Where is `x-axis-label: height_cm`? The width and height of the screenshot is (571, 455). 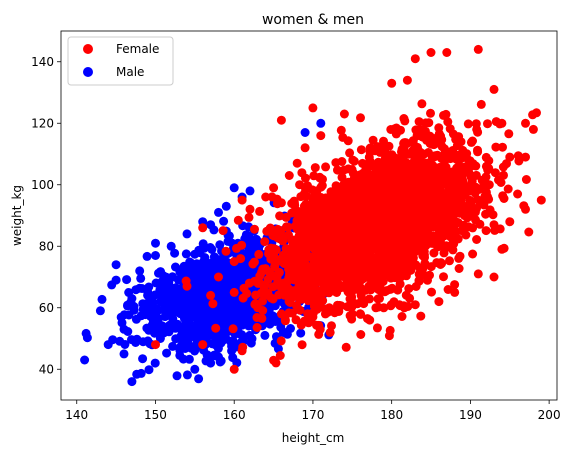 x-axis-label: height_cm is located at coordinates (313, 438).